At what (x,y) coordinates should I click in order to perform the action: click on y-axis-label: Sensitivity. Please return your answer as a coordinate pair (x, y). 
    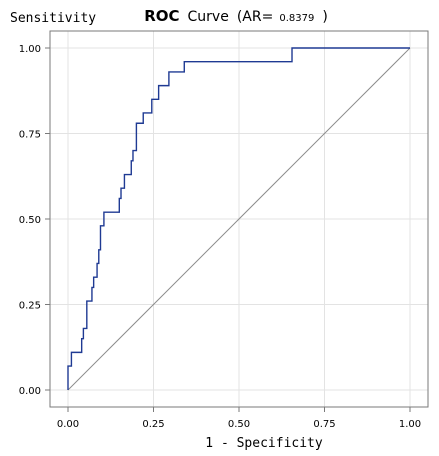
    Looking at the image, I should click on (53, 18).